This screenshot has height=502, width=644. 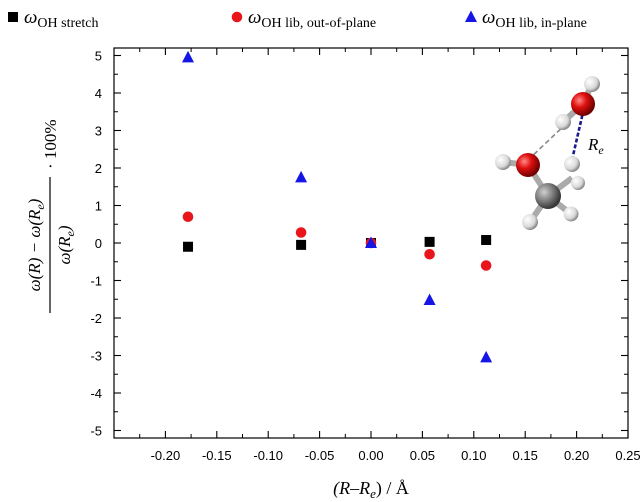 What do you see at coordinates (96, 393) in the screenshot?
I see `y-tick-label: -4` at bounding box center [96, 393].